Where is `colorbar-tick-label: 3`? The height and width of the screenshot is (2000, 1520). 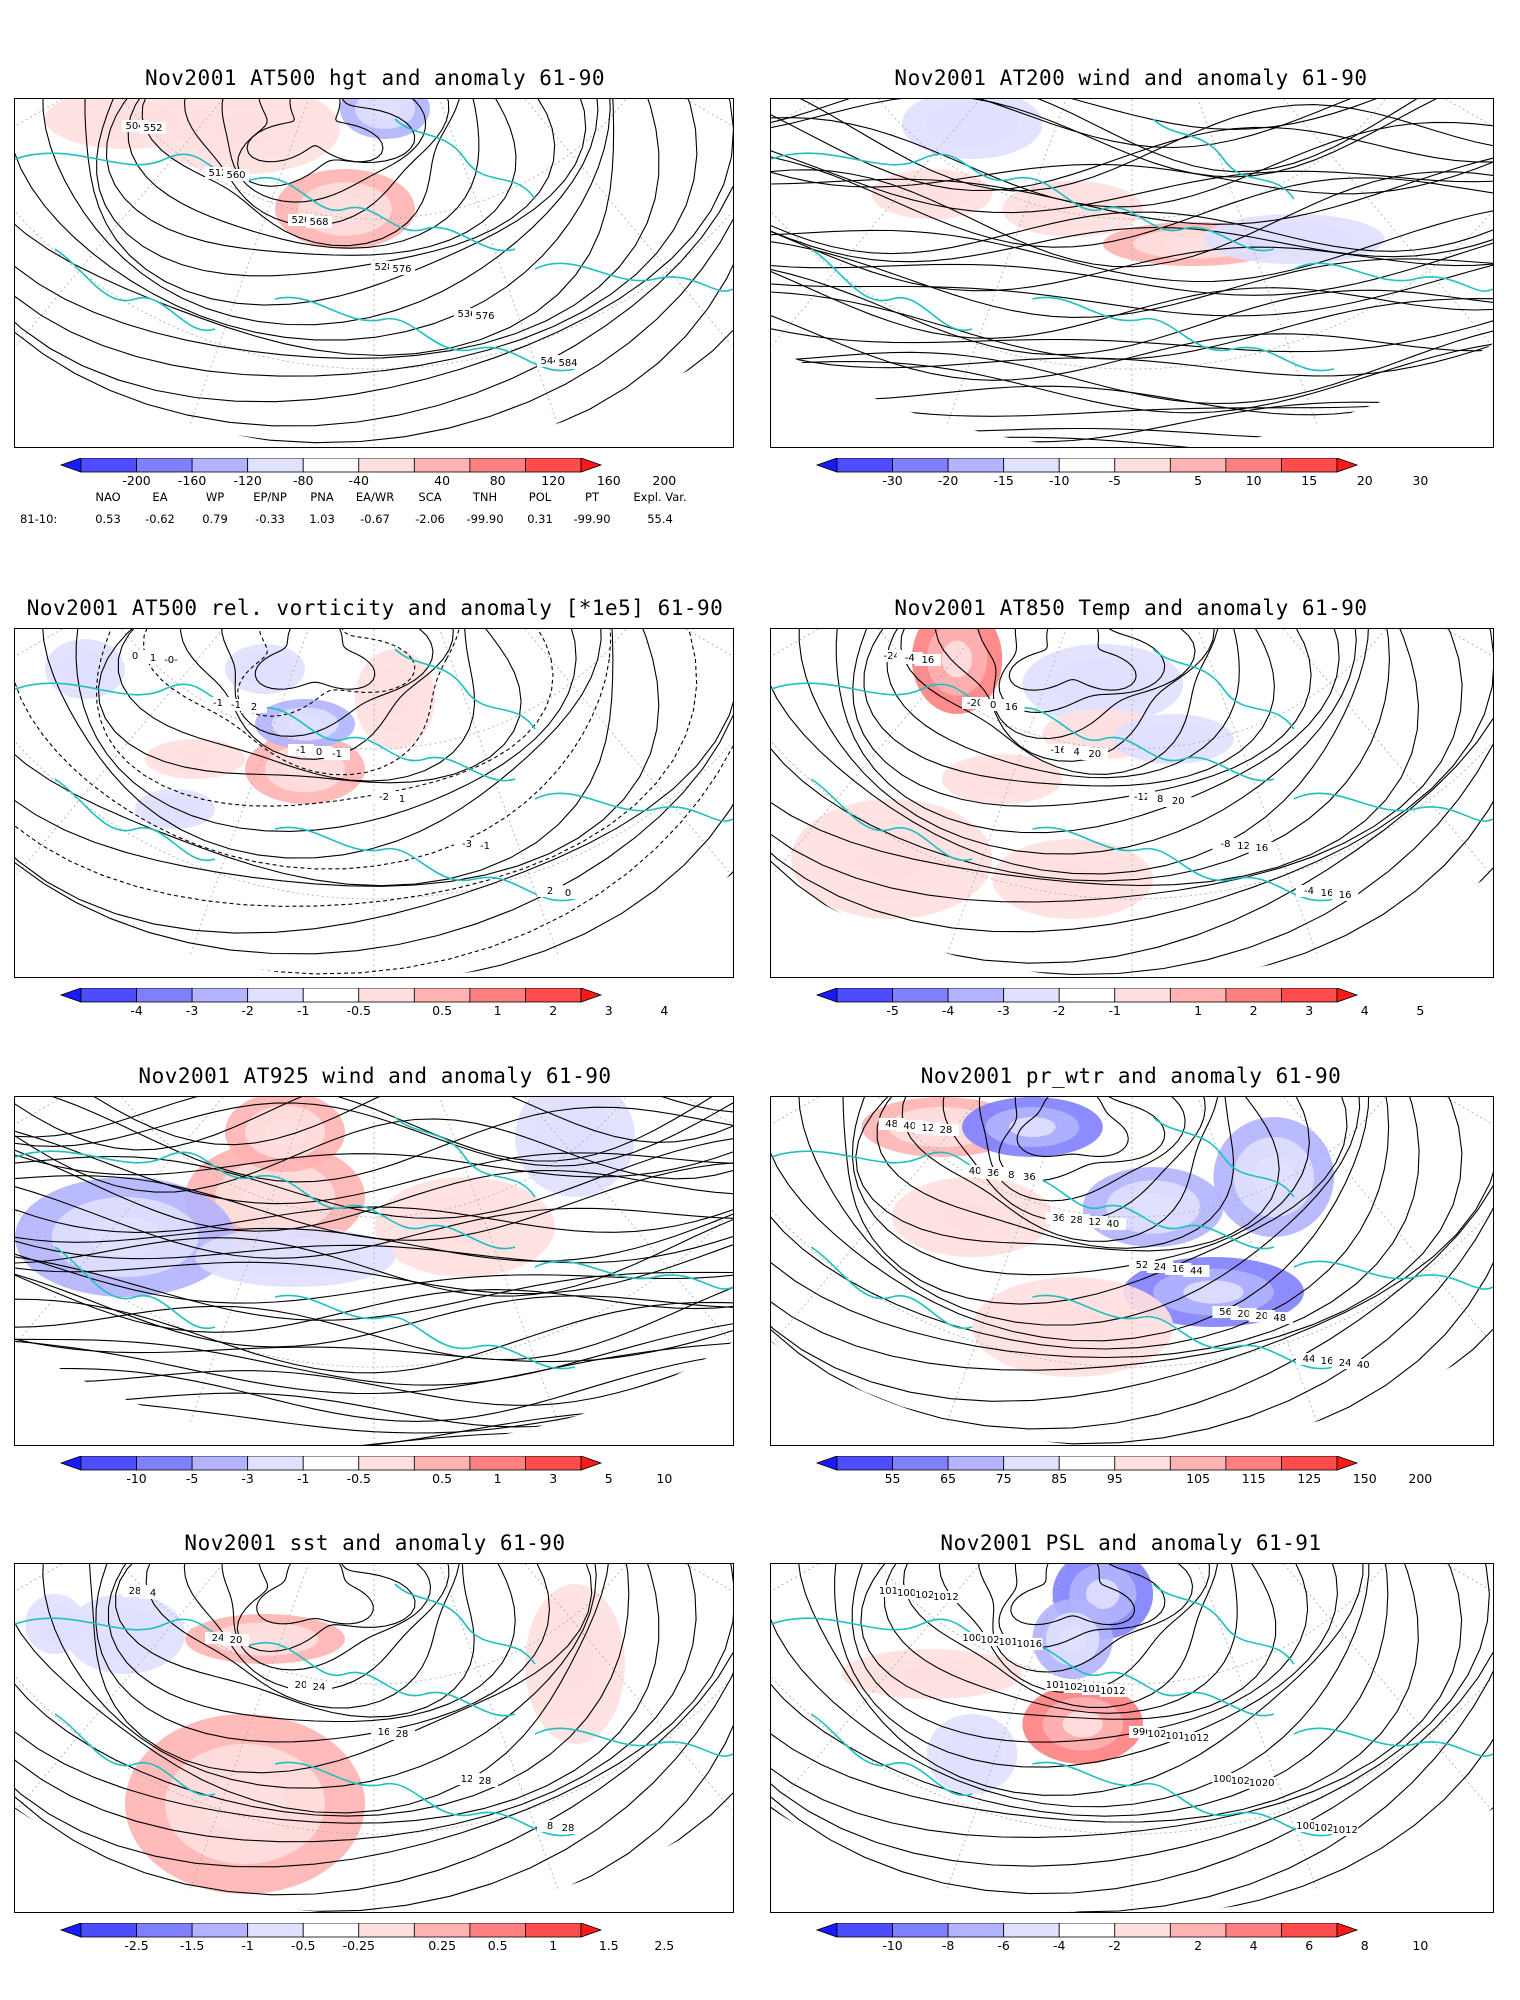
colorbar-tick-label: 3 is located at coordinates (553, 1478).